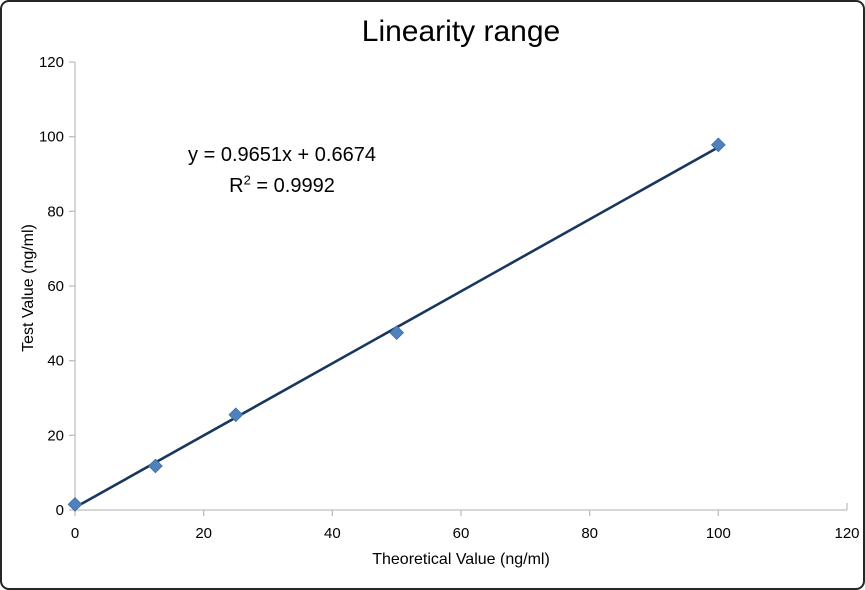 The width and height of the screenshot is (865, 590). Describe the element at coordinates (332, 533) in the screenshot. I see `x-tick-label: 40` at that location.